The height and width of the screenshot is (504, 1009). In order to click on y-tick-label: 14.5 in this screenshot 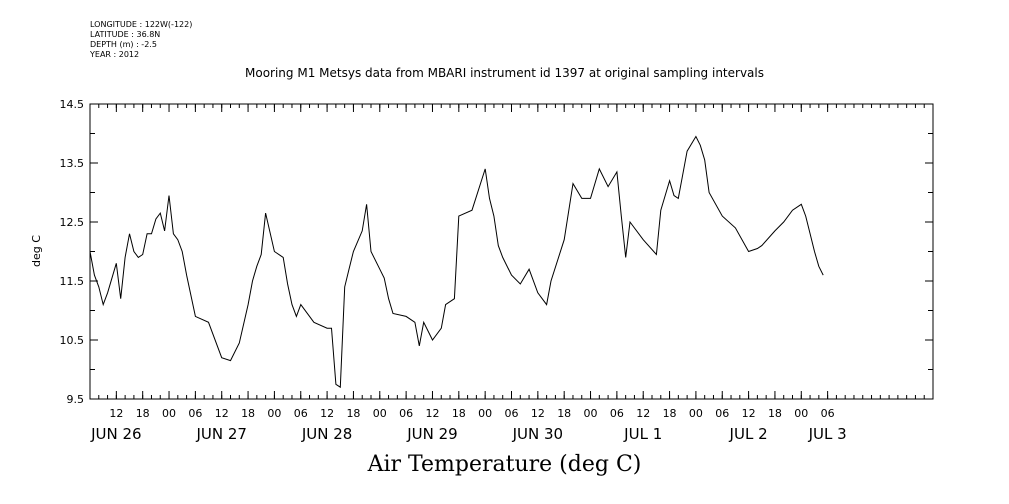, I will do `click(72, 104)`.